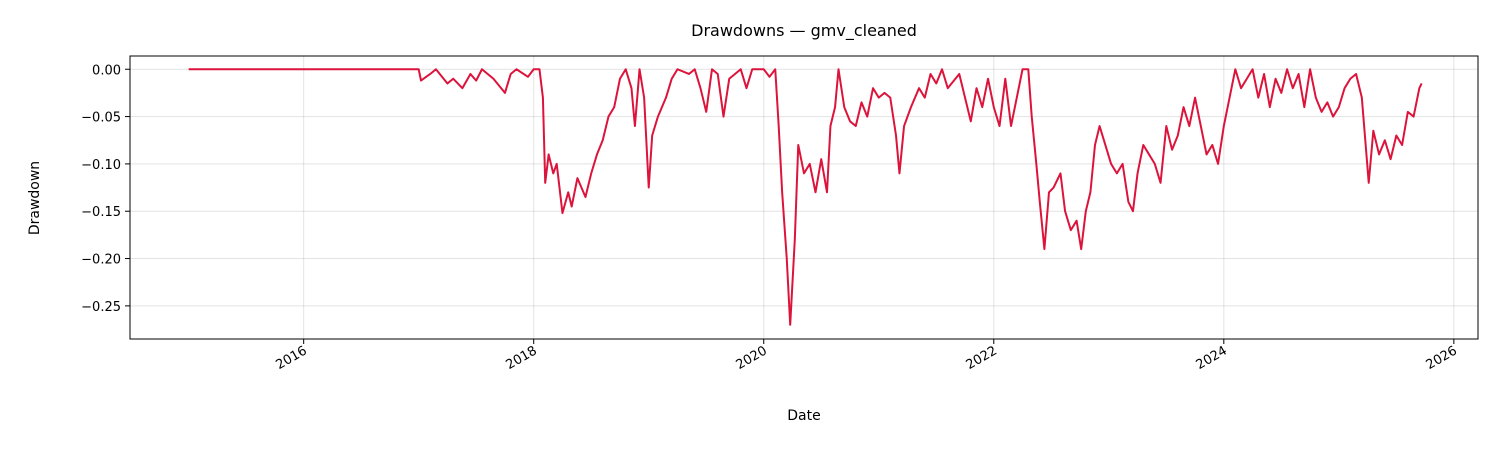 The height and width of the screenshot is (450, 1500). I want to click on y-tick-label: 0.00, so click(106, 70).